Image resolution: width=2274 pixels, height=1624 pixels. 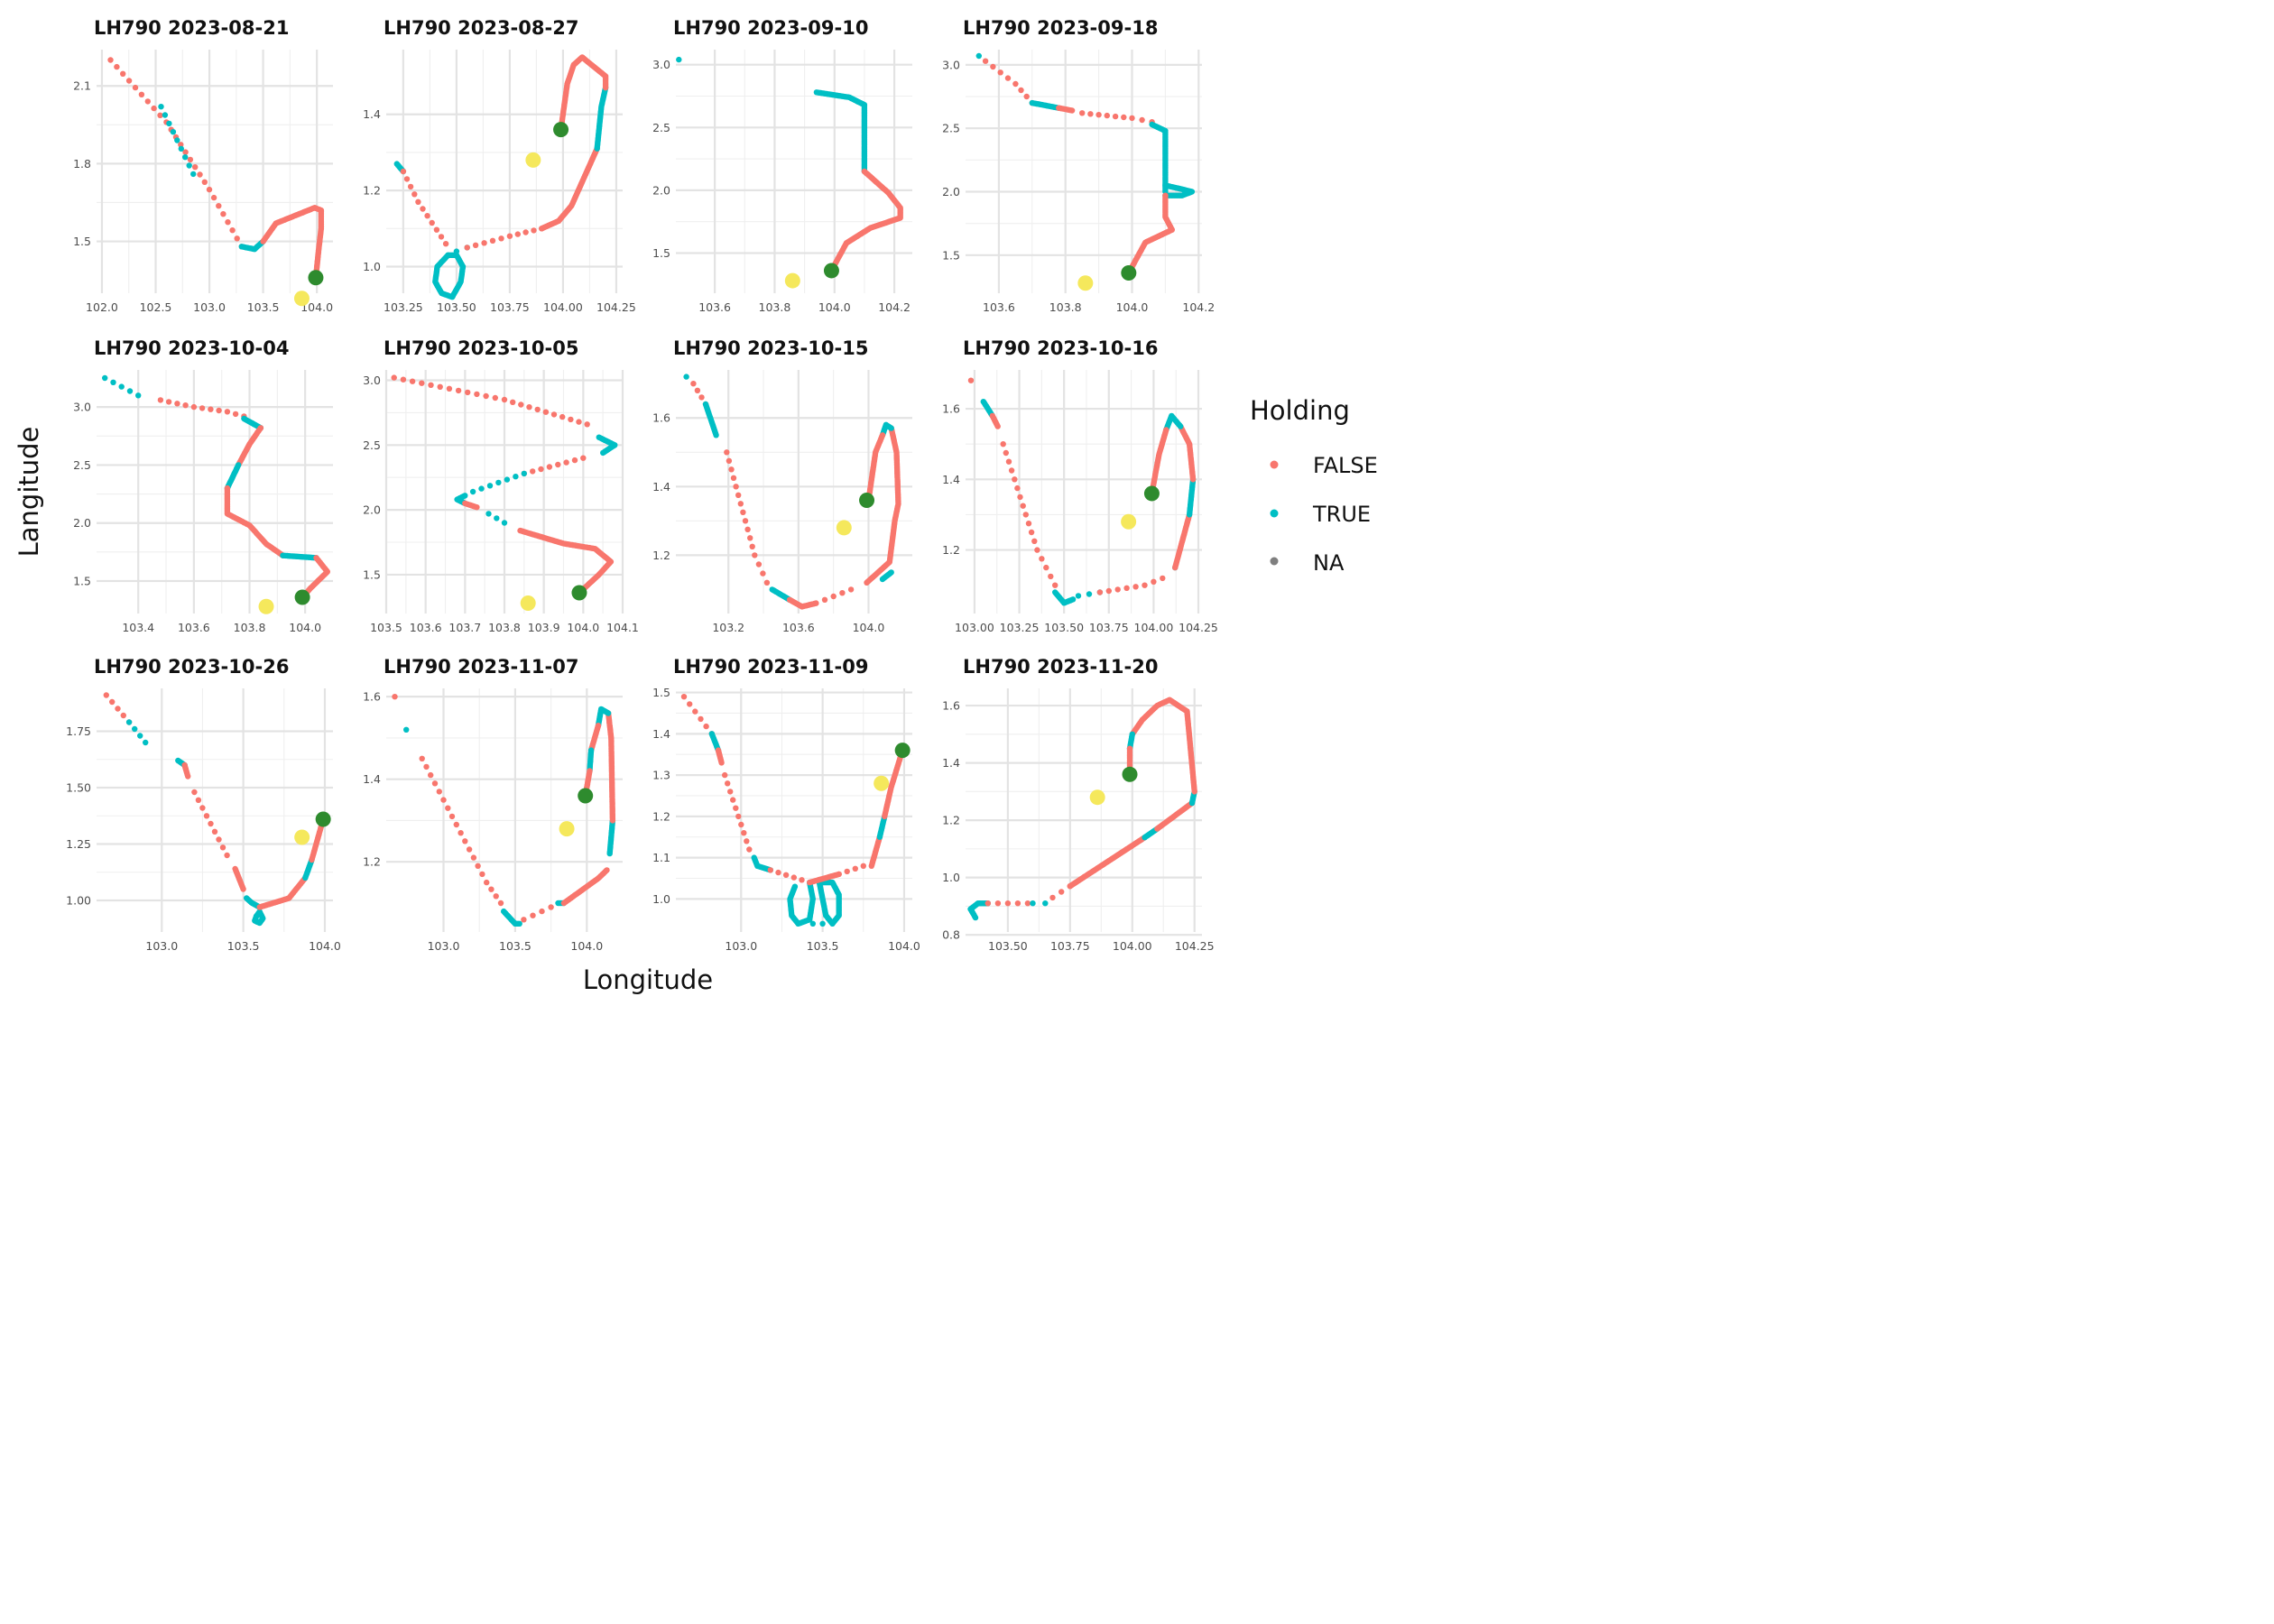 What do you see at coordinates (975, 628) in the screenshot?
I see `x-tick-label: 103.00` at bounding box center [975, 628].